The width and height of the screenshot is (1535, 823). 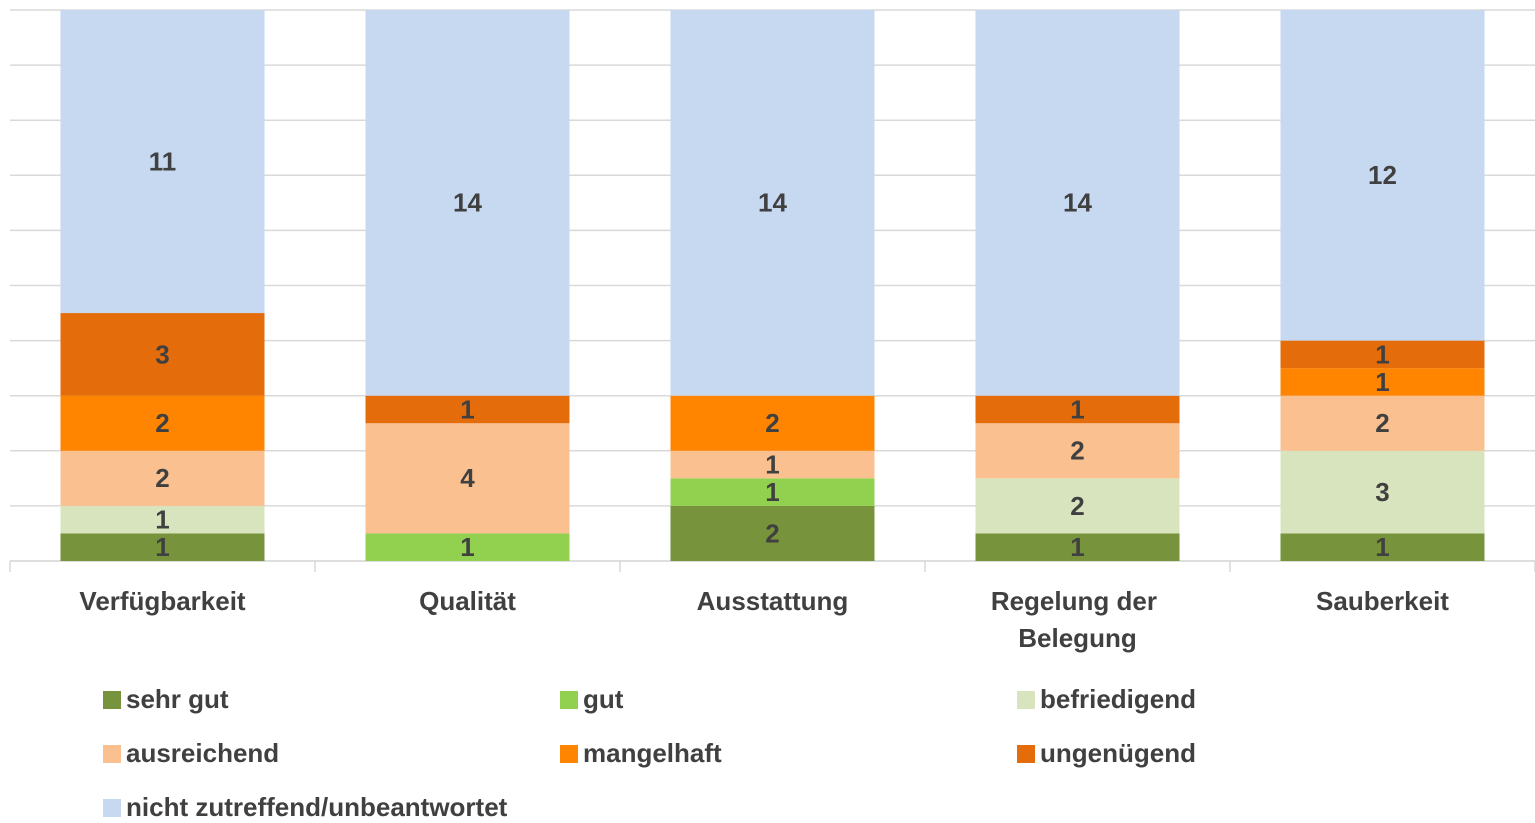 What do you see at coordinates (1118, 753) in the screenshot?
I see `legend-label: ungenügend` at bounding box center [1118, 753].